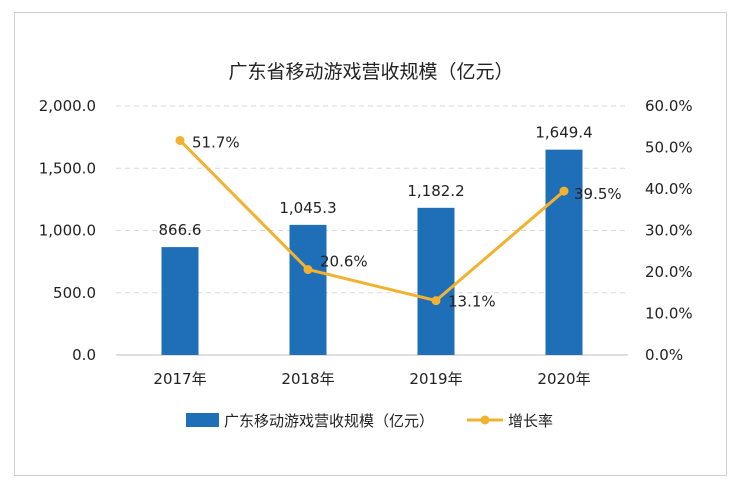  Describe the element at coordinates (67, 106) in the screenshot. I see `left-axis-tick-label: 2,000.0` at that location.